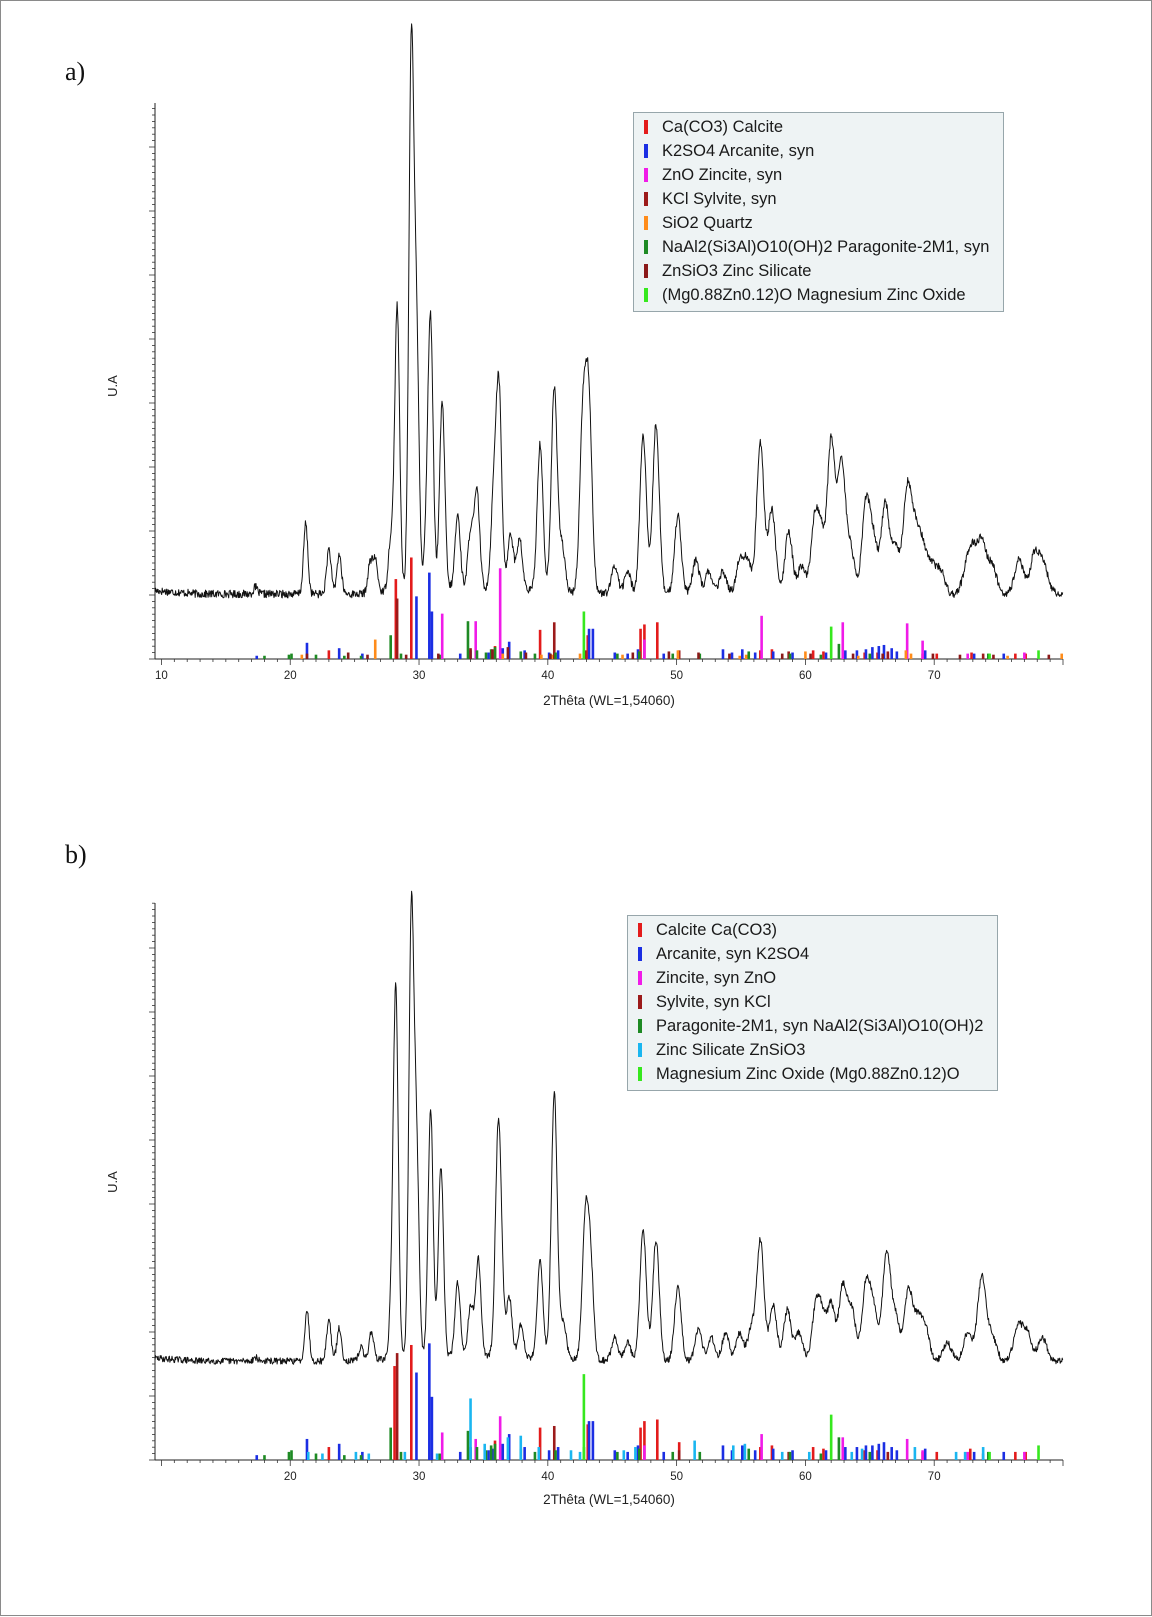 Image resolution: width=1152 pixels, height=1617 pixels. Describe the element at coordinates (816, 175) in the screenshot. I see `legend-item: ZnO Zincite, syn` at that location.